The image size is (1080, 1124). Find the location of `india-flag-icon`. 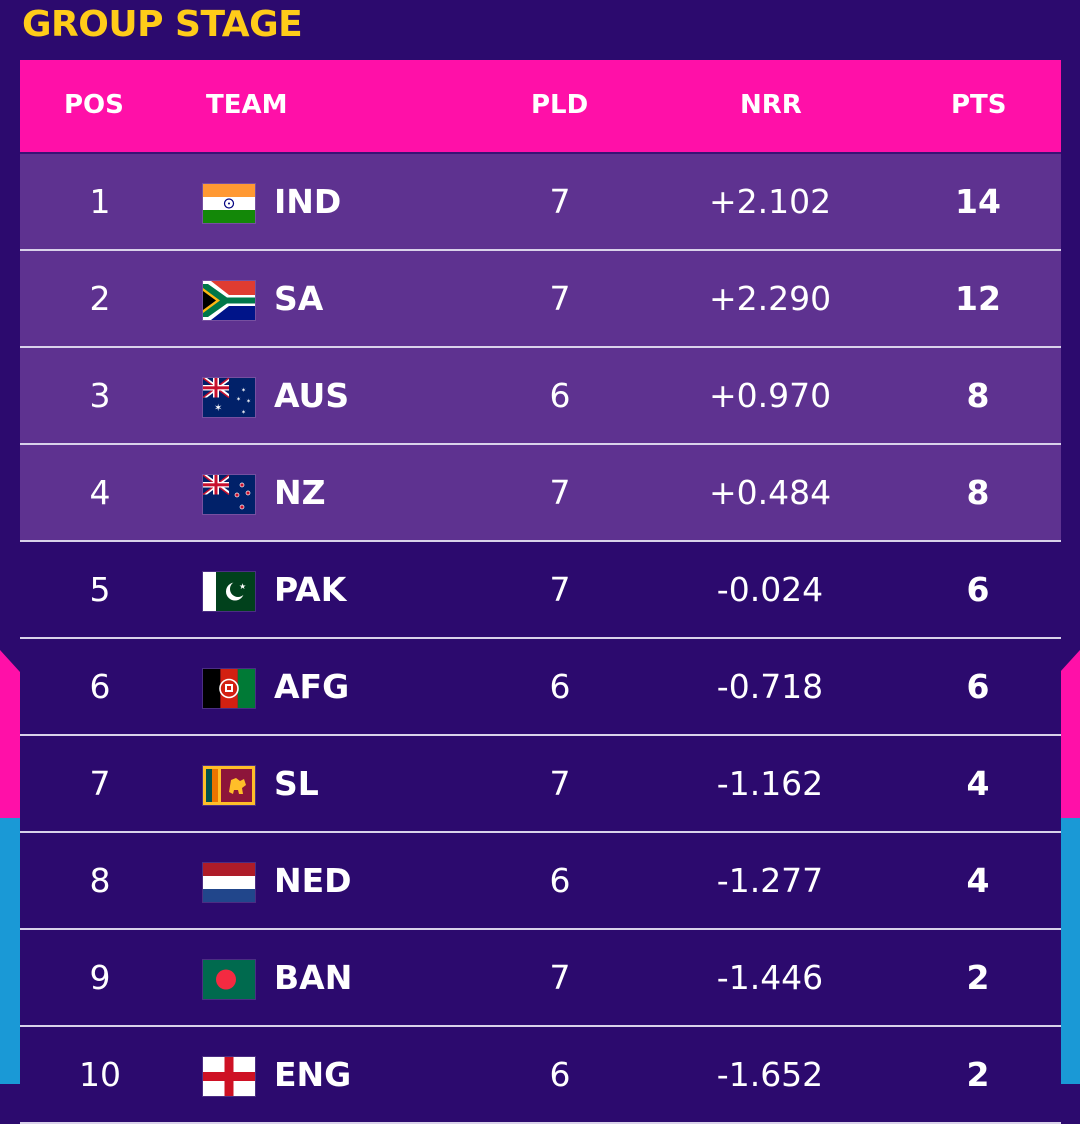

india-flag-icon is located at coordinates (229, 203).